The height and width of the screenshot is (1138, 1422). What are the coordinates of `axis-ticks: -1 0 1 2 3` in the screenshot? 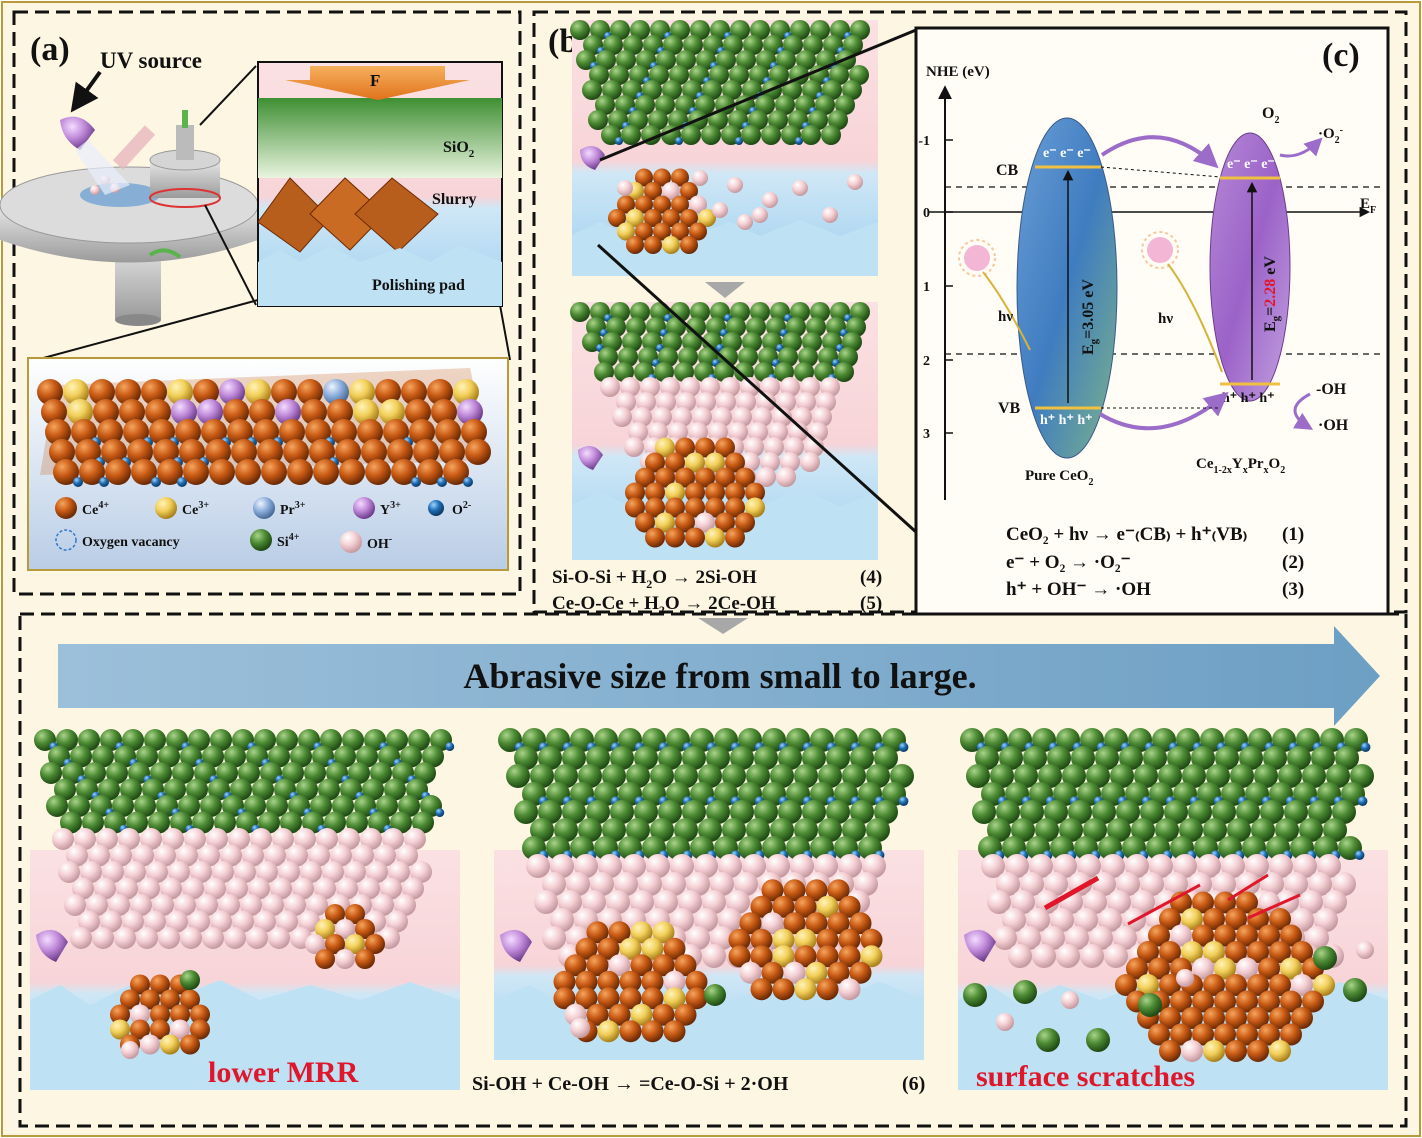 It's located at (935, 288).